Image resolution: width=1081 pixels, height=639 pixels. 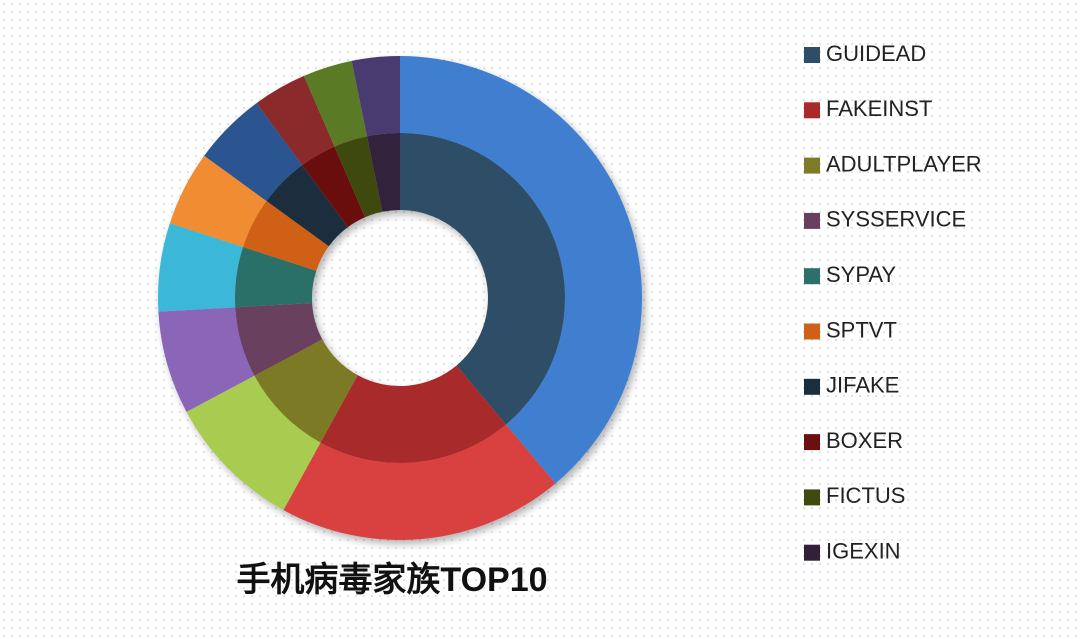 What do you see at coordinates (904, 163) in the screenshot?
I see `legend-label: ADULTPLAYER` at bounding box center [904, 163].